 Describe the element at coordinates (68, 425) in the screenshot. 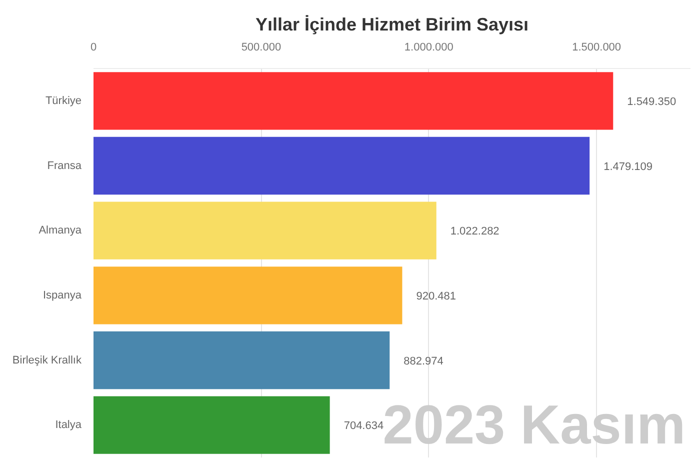

I see `y-tick-label: Italya` at that location.